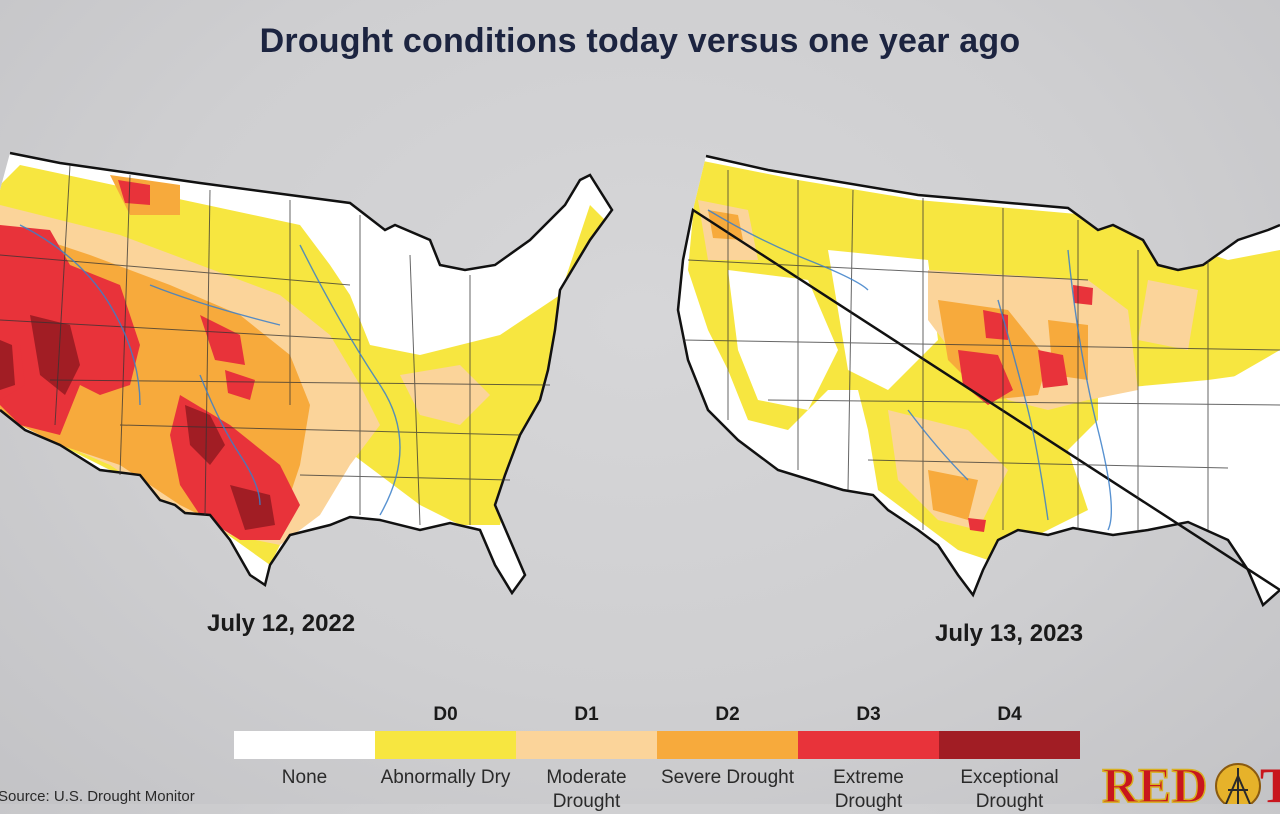  Describe the element at coordinates (445, 745) in the screenshot. I see `legend-swatch-d0` at that location.